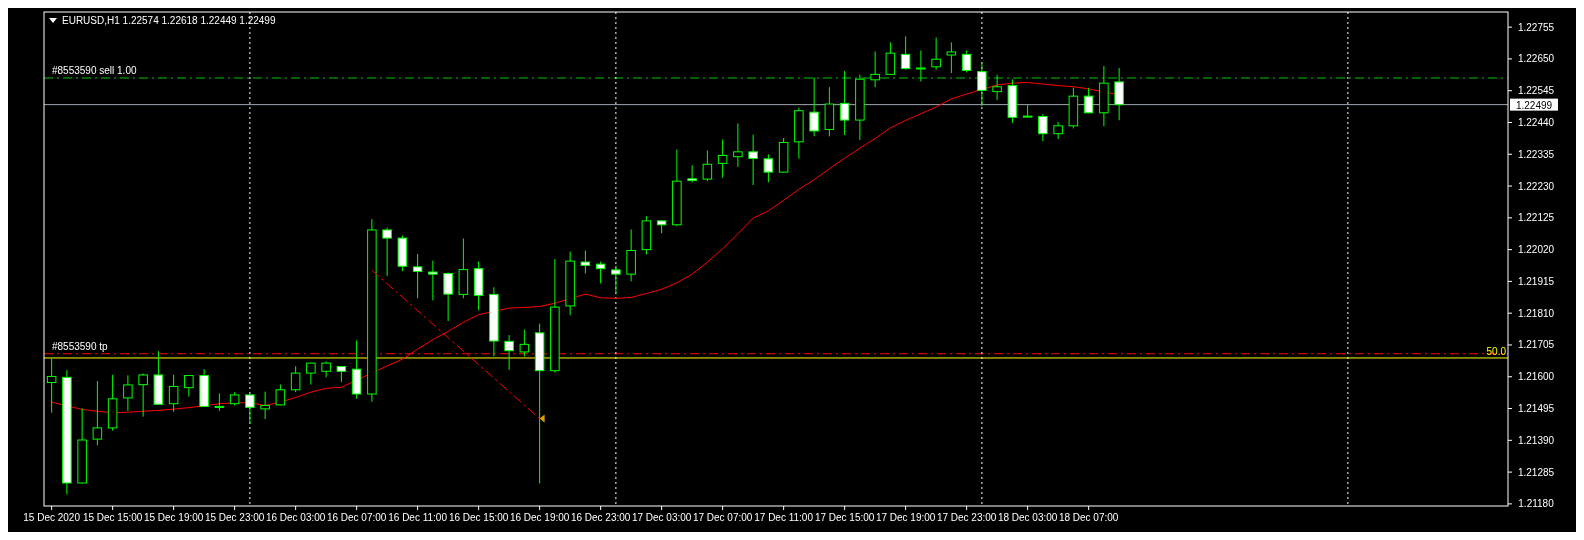 This screenshot has height=540, width=1584. What do you see at coordinates (418, 517) in the screenshot?
I see `x-tick-label: 16 Dec 11:00` at bounding box center [418, 517].